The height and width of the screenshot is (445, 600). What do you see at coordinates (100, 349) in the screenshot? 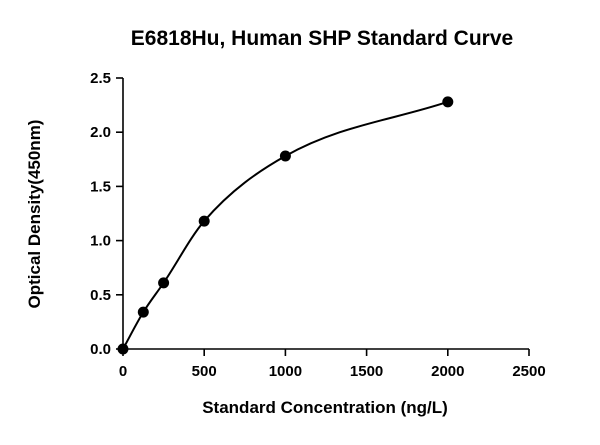
I see `y-tick-label: 0.0` at bounding box center [100, 349].